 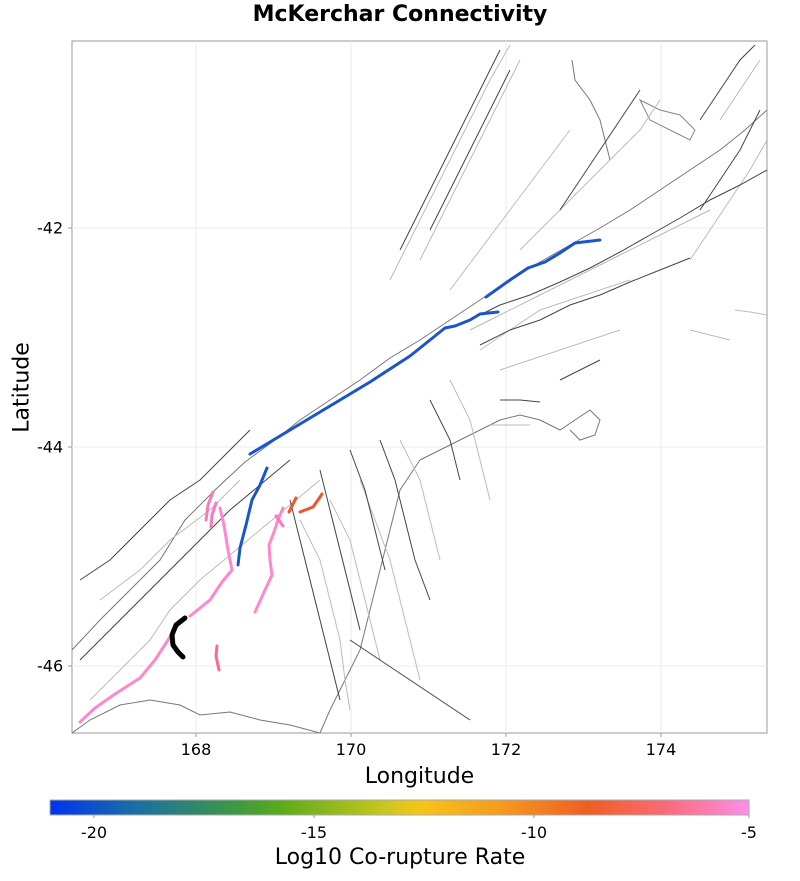 I want to click on x-tick-170: 170, so click(x=351, y=749).